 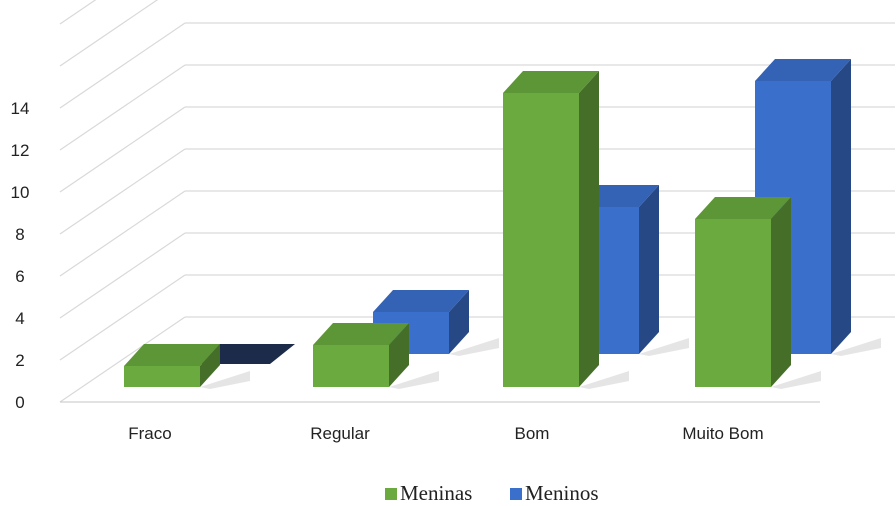 I want to click on bar-meninas-Fraco, so click(x=187, y=366).